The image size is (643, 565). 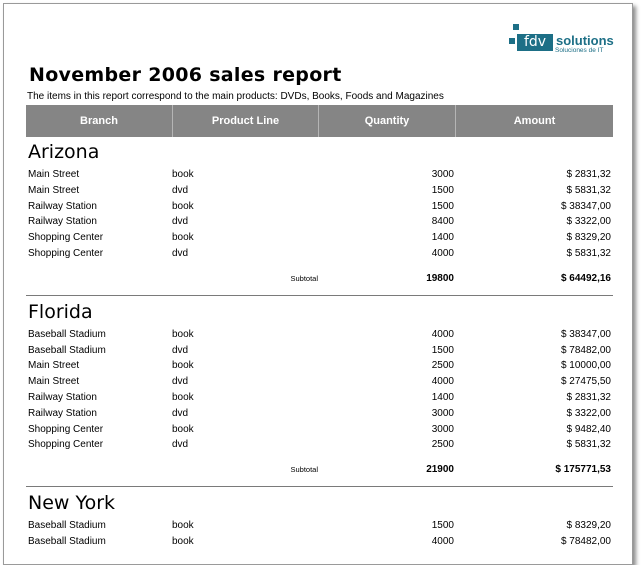 What do you see at coordinates (185, 75) in the screenshot?
I see `report-title: November 2006 sales report` at bounding box center [185, 75].